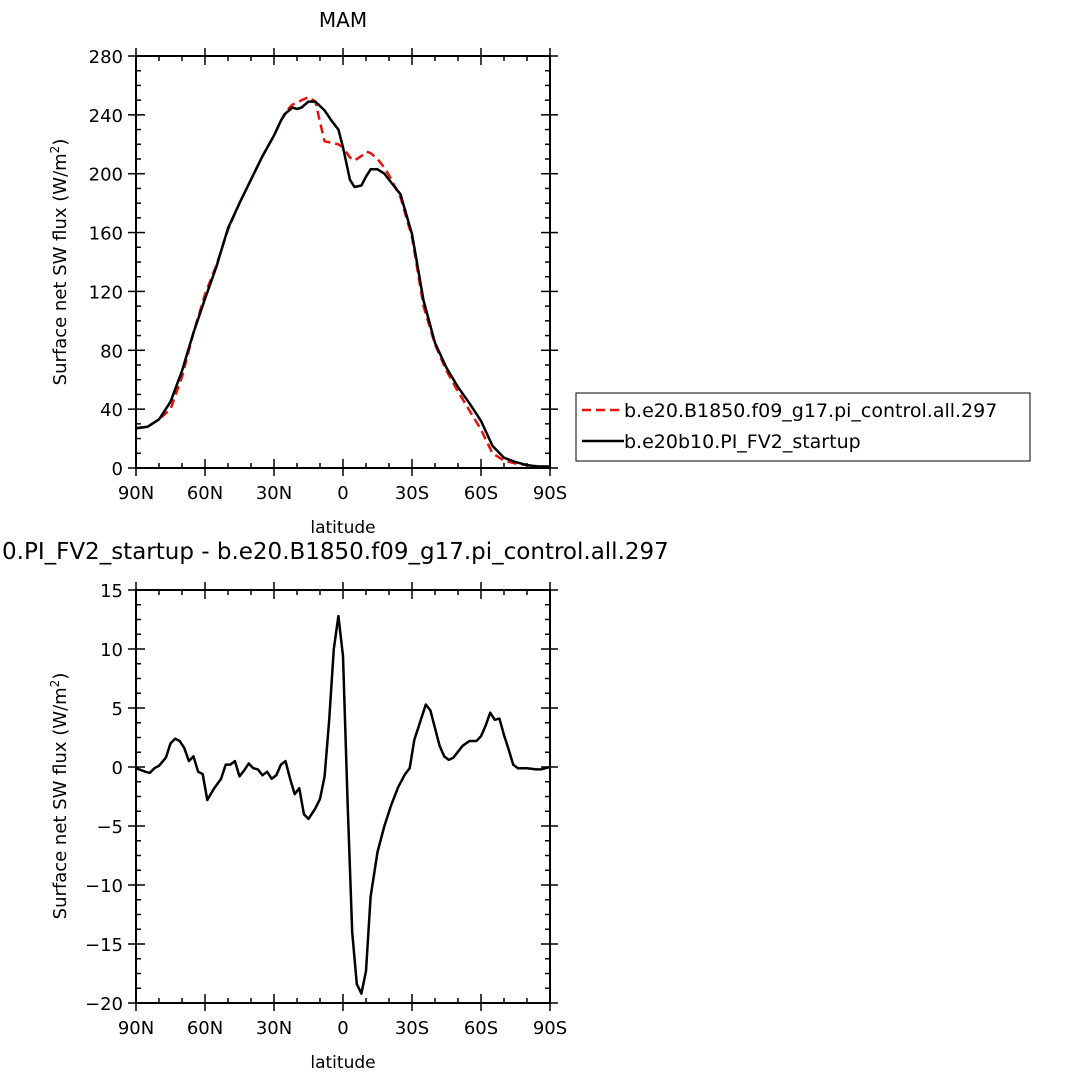  What do you see at coordinates (106, 116) in the screenshot?
I see `top-y-tick-label: 240` at bounding box center [106, 116].